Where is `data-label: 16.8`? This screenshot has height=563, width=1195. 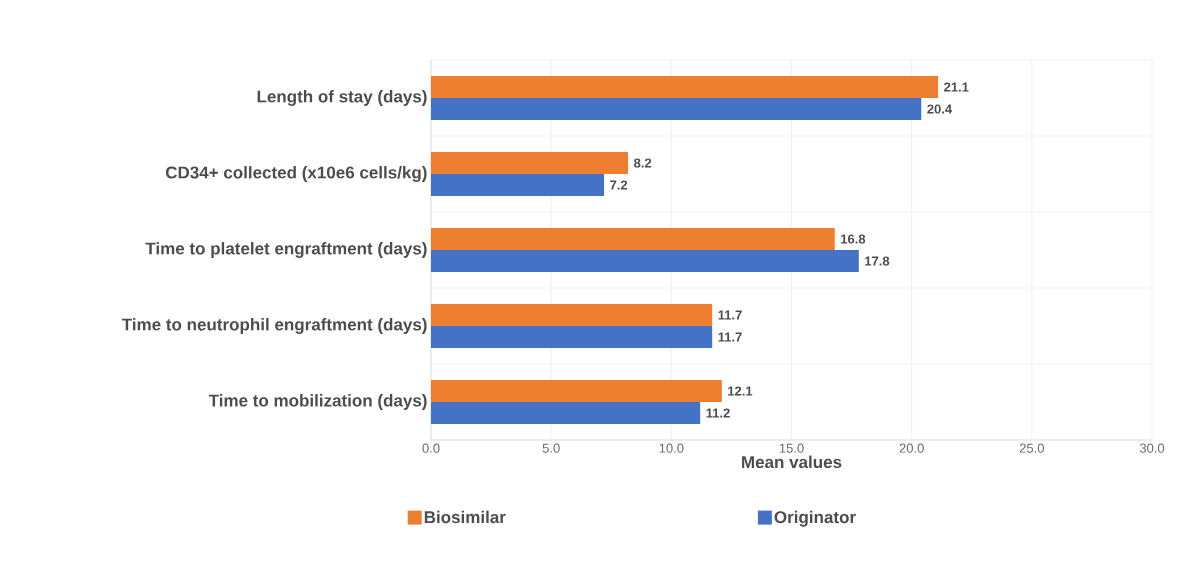 data-label: 16.8 is located at coordinates (853, 239).